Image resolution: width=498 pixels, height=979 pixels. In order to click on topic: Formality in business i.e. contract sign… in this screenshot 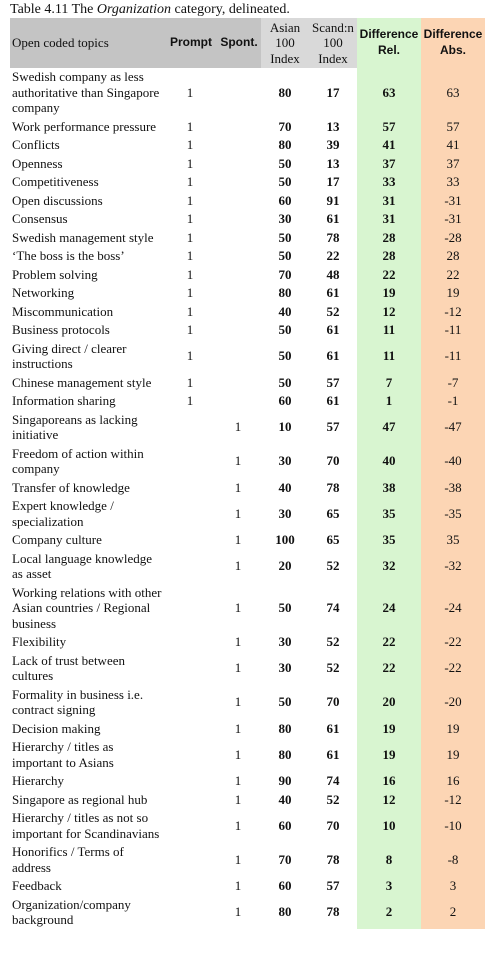, I will do `click(78, 702)`.